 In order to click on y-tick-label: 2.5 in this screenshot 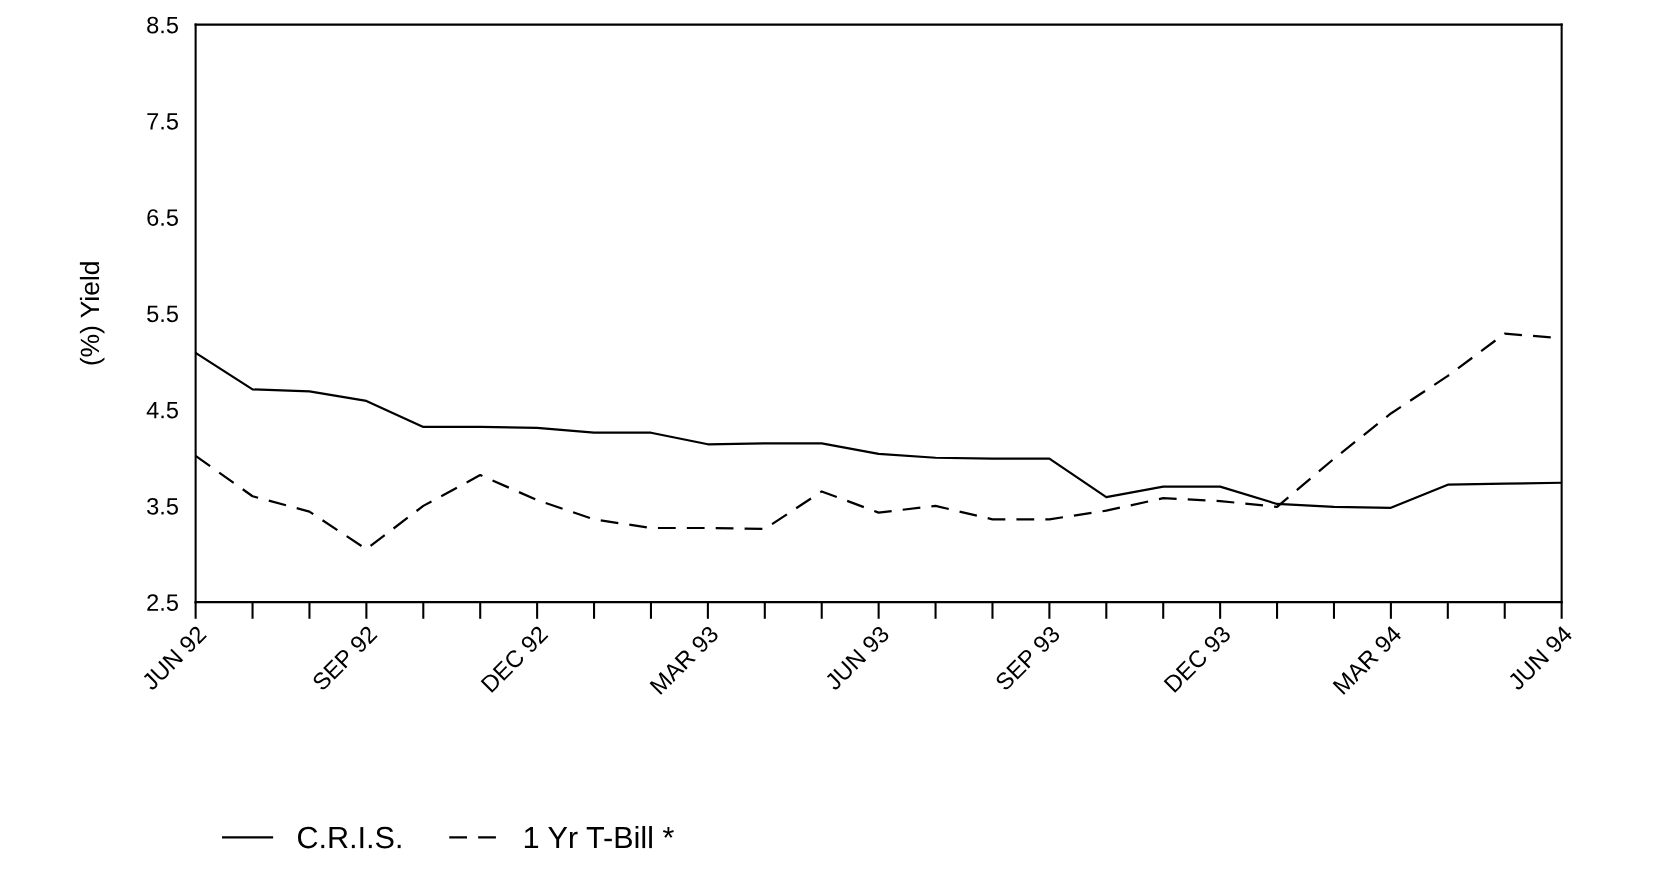, I will do `click(162, 602)`.